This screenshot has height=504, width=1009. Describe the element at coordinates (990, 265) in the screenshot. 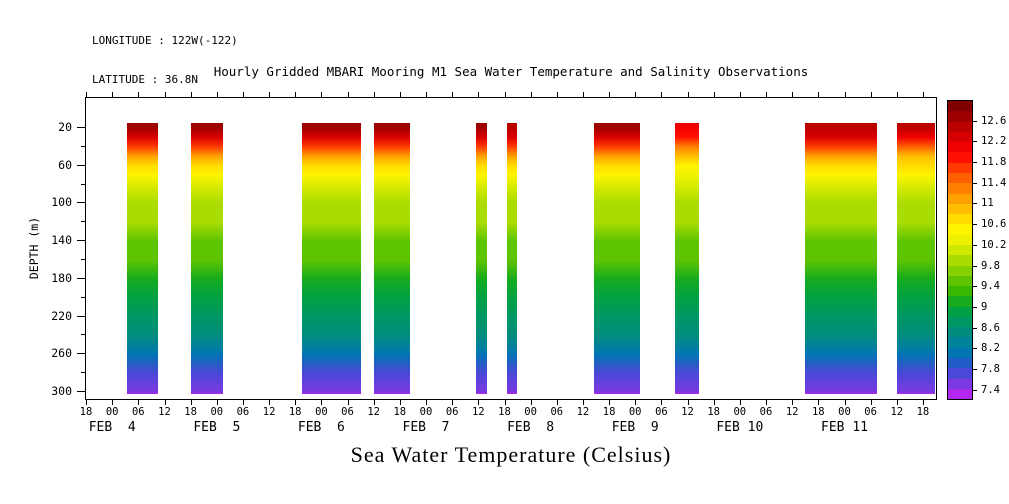

I see `colorbar-label: 9.8` at that location.